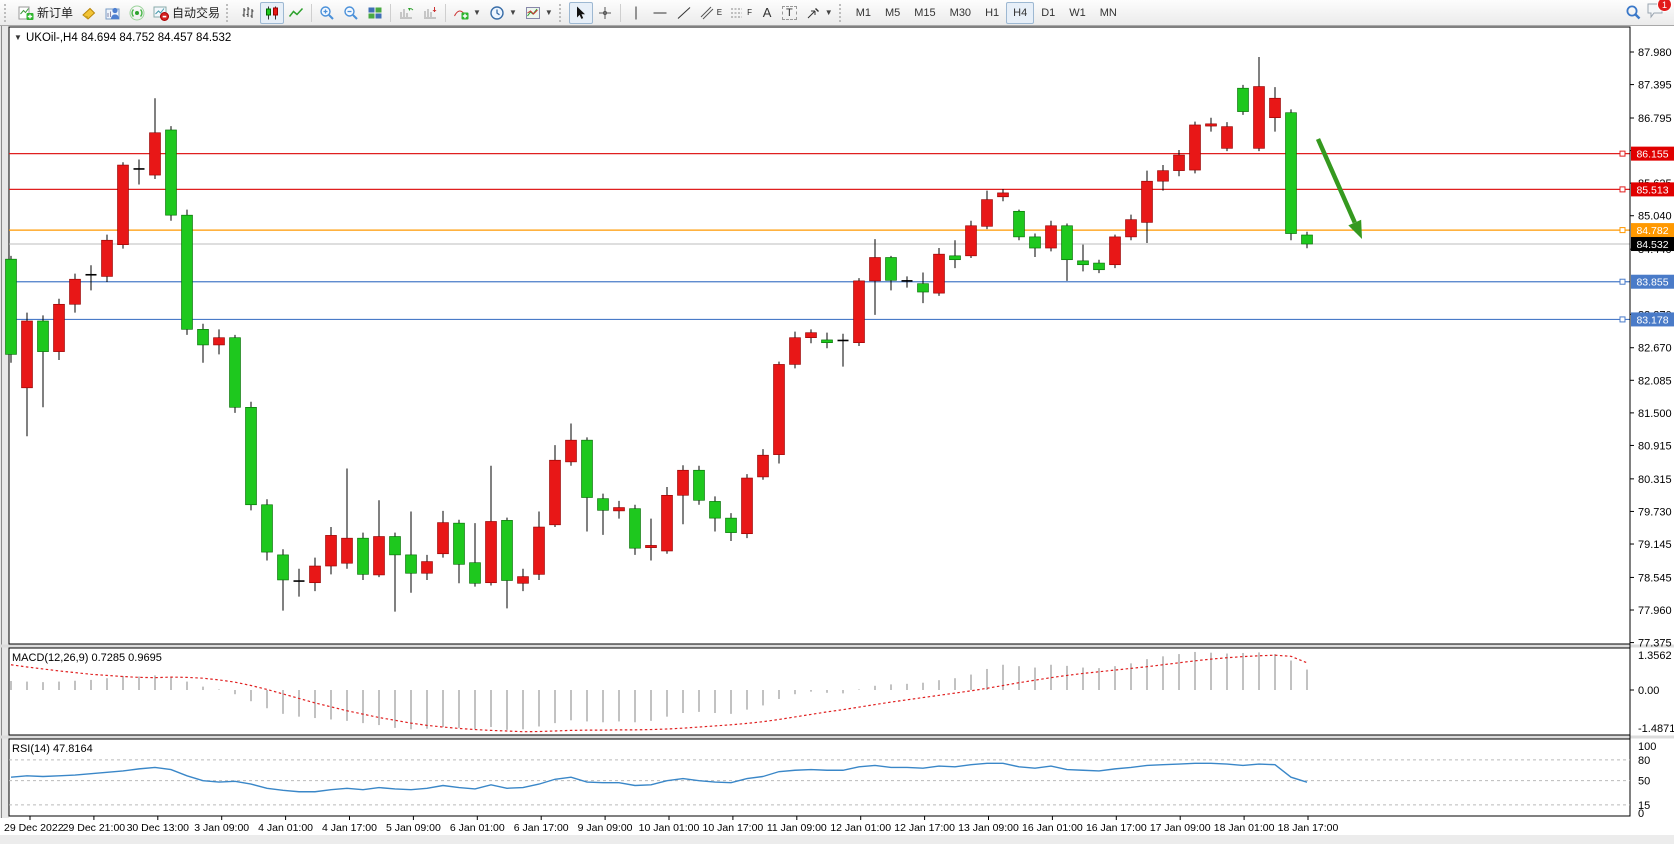 The width and height of the screenshot is (1674, 844). Describe the element at coordinates (34, 828) in the screenshot. I see `date-label: 29 Dec 2022` at that location.